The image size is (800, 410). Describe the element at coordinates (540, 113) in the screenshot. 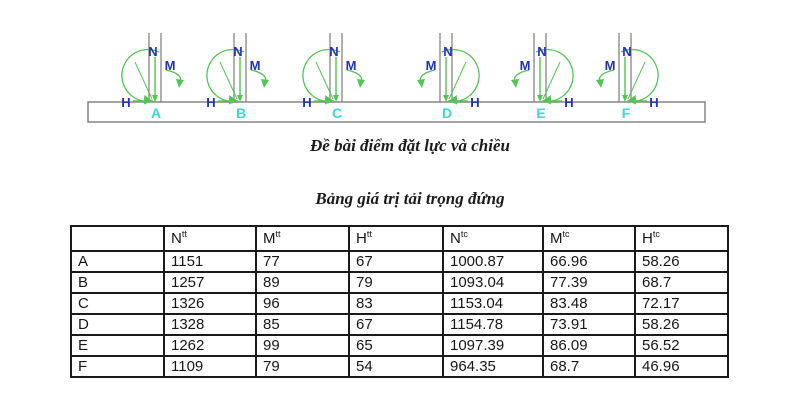

I see `point-label: E` at that location.